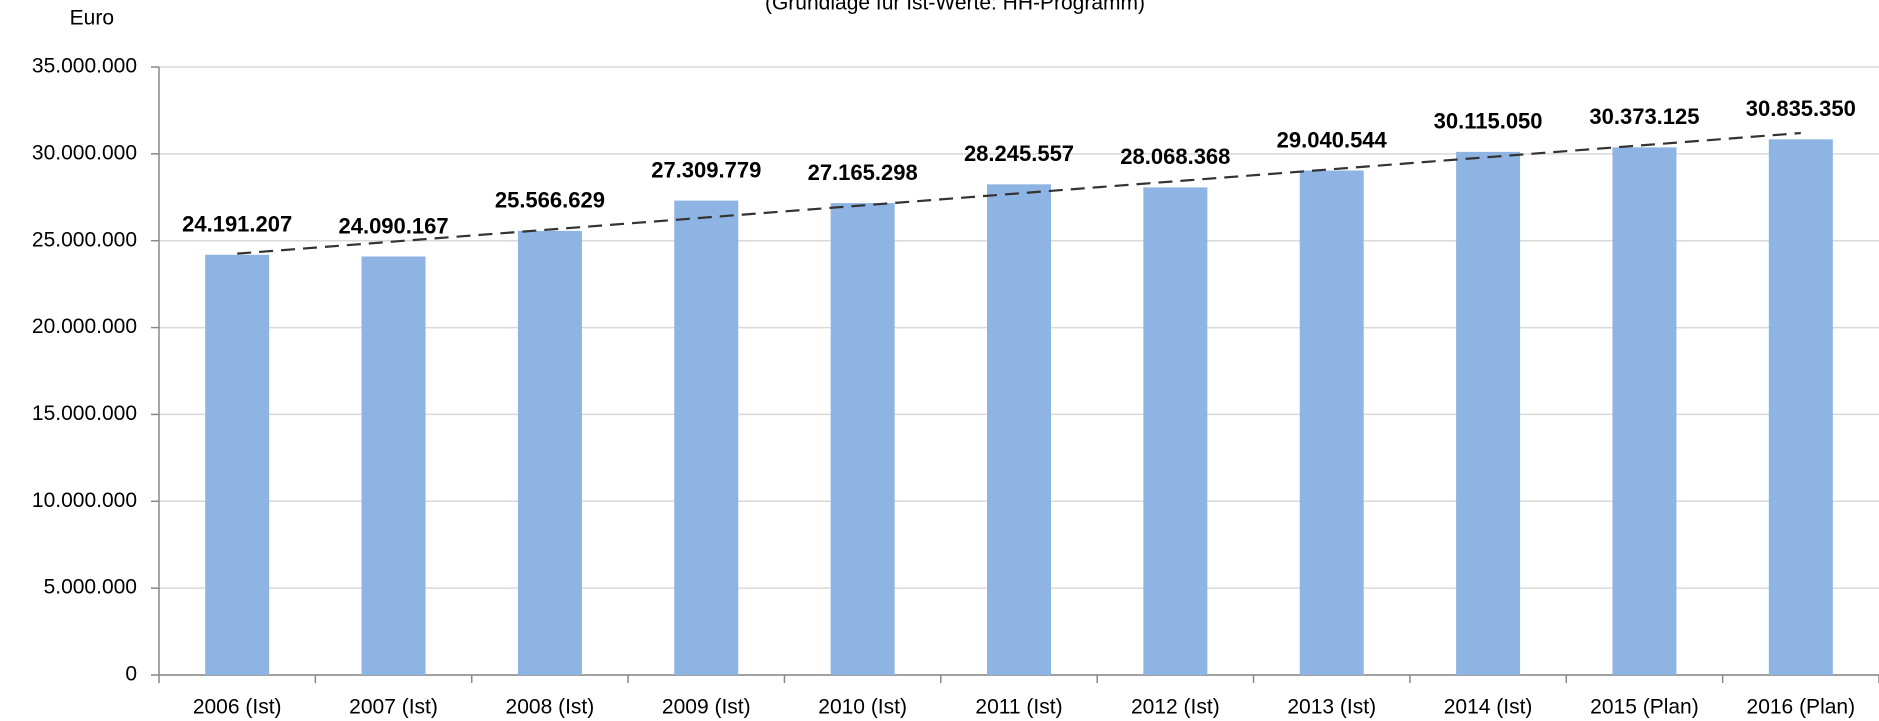 The image size is (1879, 721). I want to click on chart-subtitle: (Grundlage für Ist-Werte: HH-Programm), so click(955, 7).